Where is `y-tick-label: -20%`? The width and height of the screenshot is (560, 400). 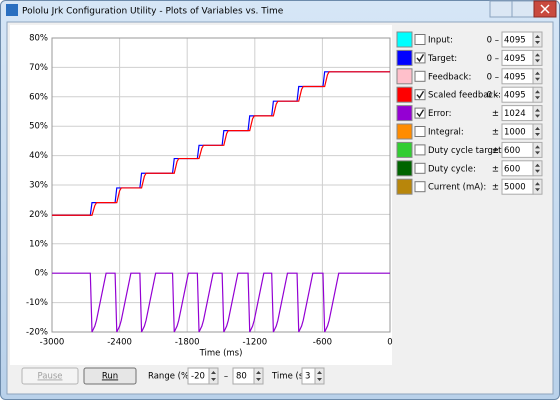 y-tick-label: -20% is located at coordinates (37, 333).